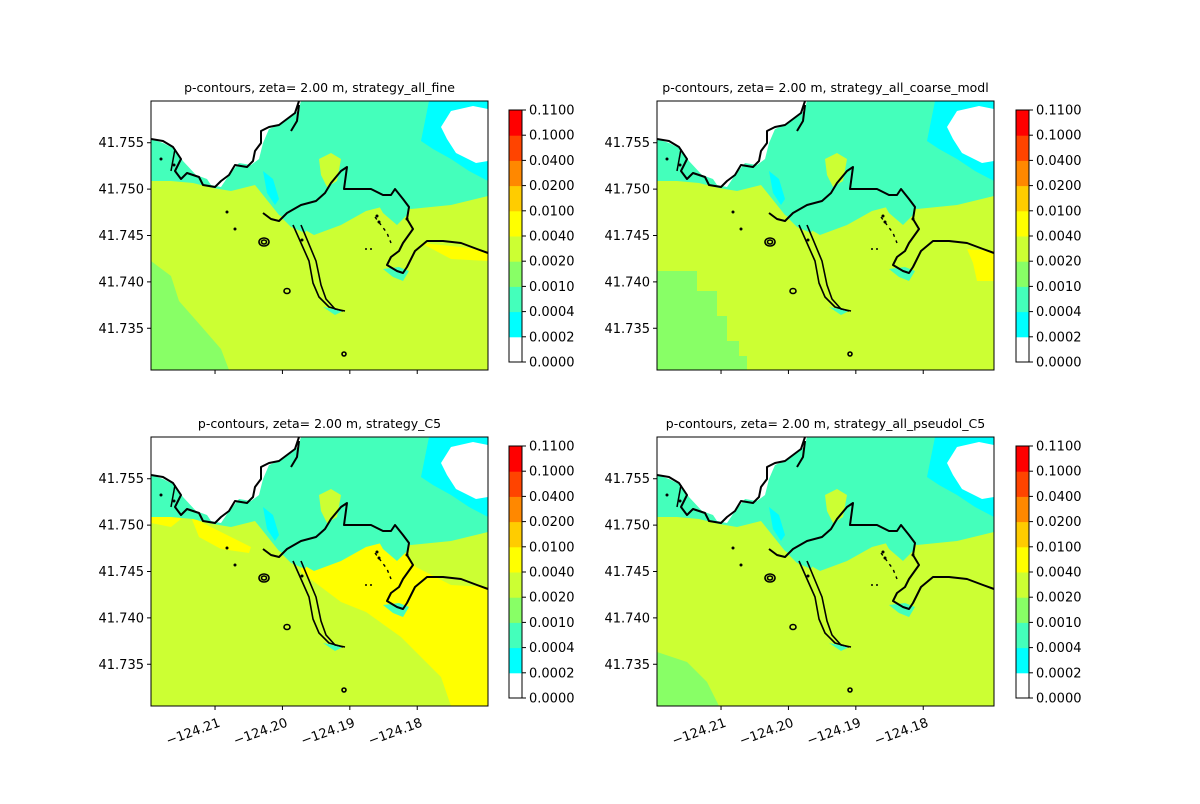 This screenshot has height=804, width=1200. I want to click on east-patch, so click(980, 265).